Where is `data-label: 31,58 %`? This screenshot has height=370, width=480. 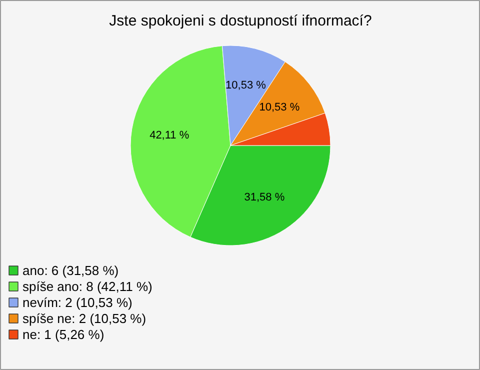
data-label: 31,58 % is located at coordinates (264, 197).